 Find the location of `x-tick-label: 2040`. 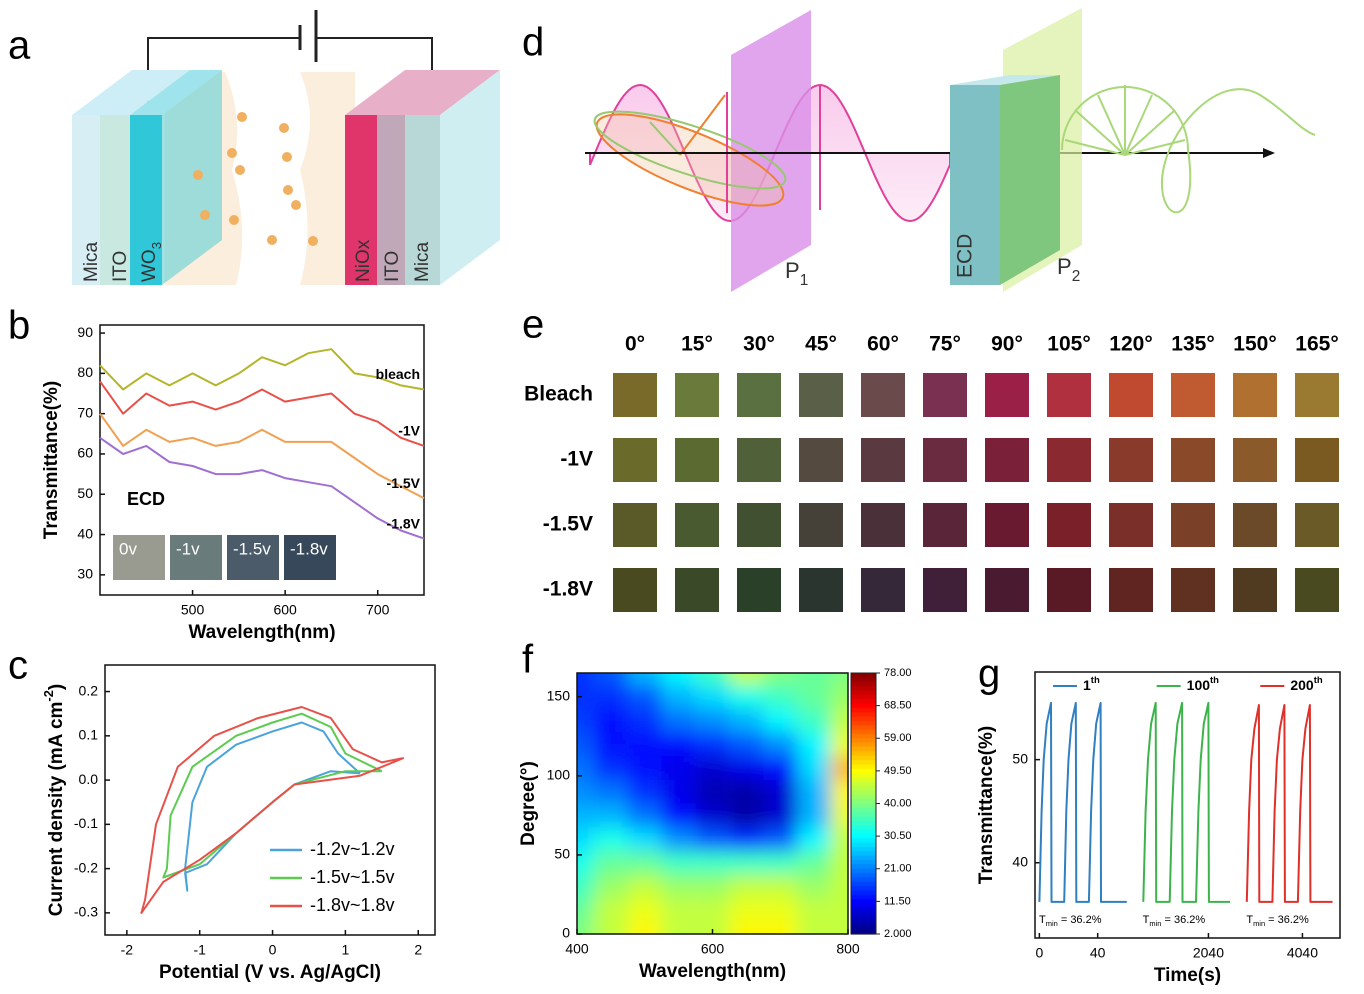

x-tick-label: 2040 is located at coordinates (1208, 953).